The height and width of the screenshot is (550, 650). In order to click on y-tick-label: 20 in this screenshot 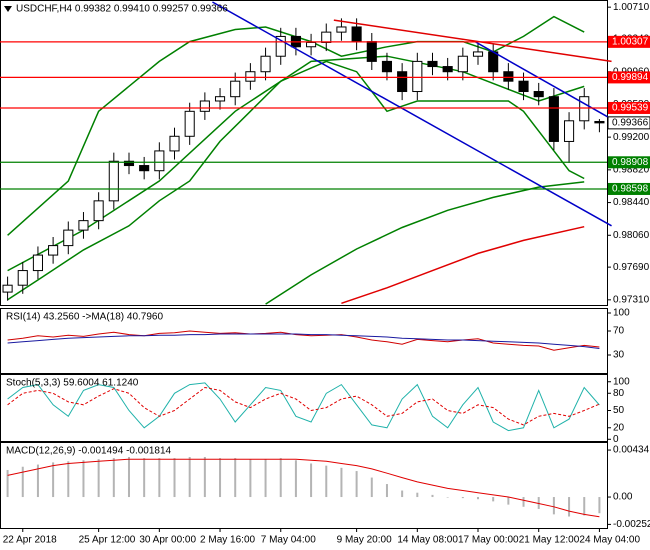, I will do `click(619, 427)`.